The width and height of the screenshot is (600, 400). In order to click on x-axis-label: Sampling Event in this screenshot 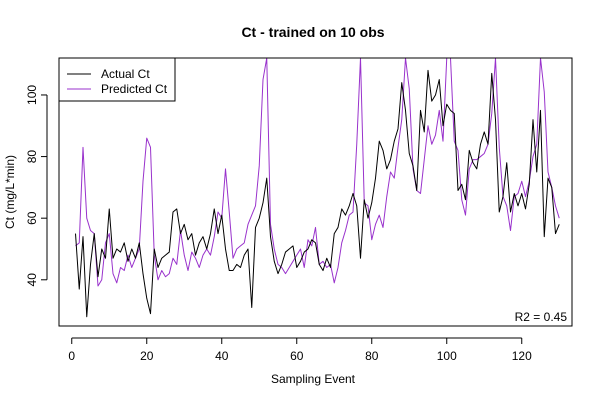, I will do `click(313, 379)`.